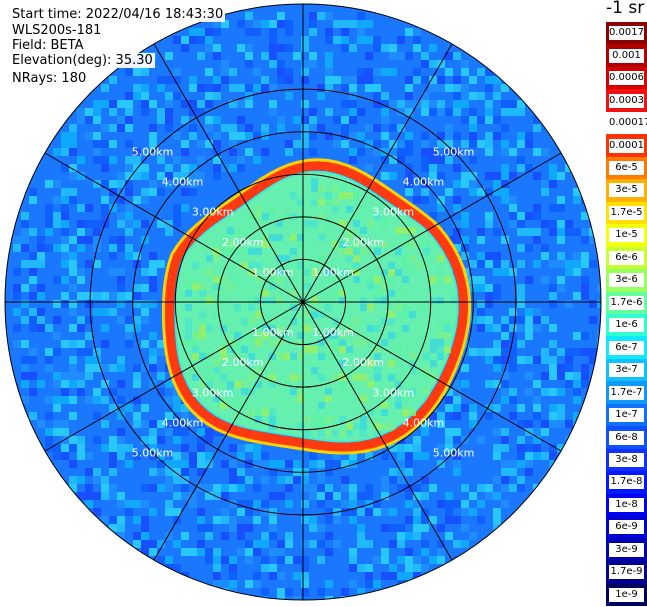 This screenshot has width=647, height=607. I want to click on colorbar-tick-label: 6e-8, so click(626, 437).